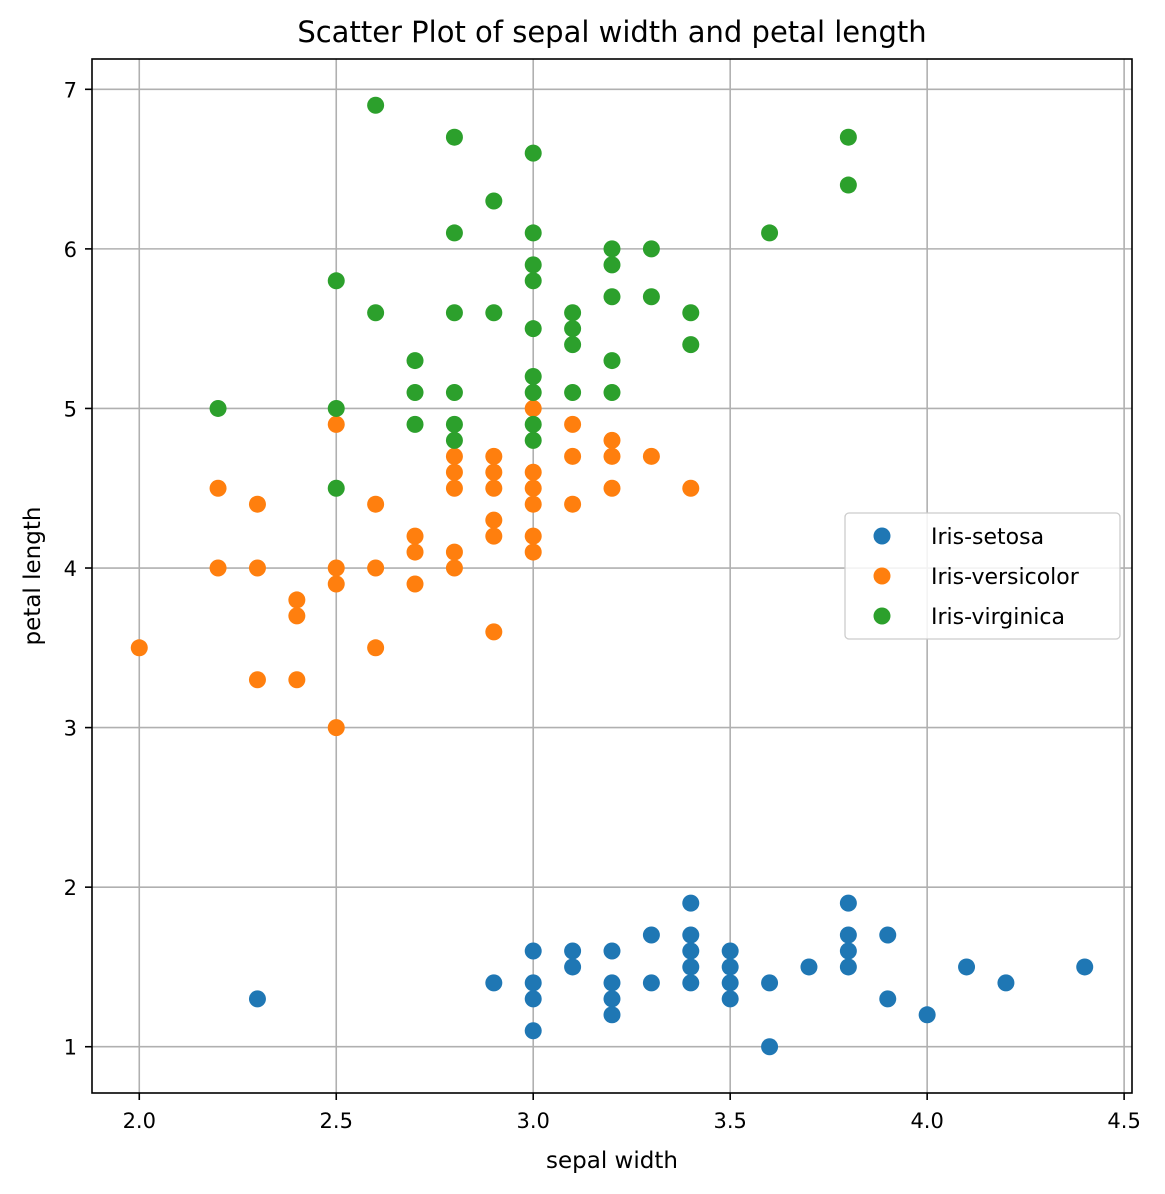 Image resolution: width=1165 pixels, height=1194 pixels. Describe the element at coordinates (139, 1121) in the screenshot. I see `x-tick-label: 2.0` at that location.